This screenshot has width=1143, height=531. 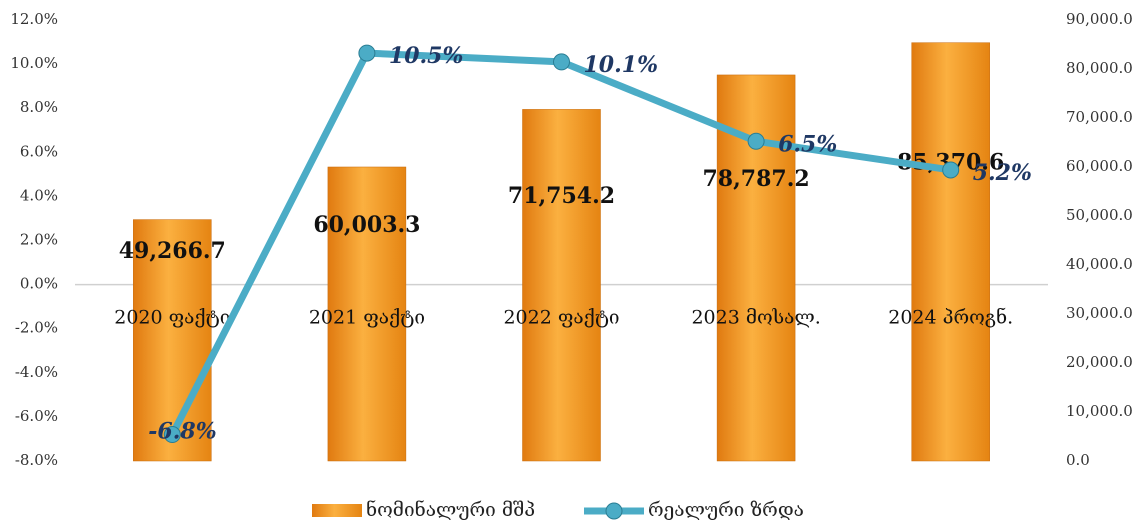 I want to click on line-value-label: 10.5%, so click(x=426, y=56).